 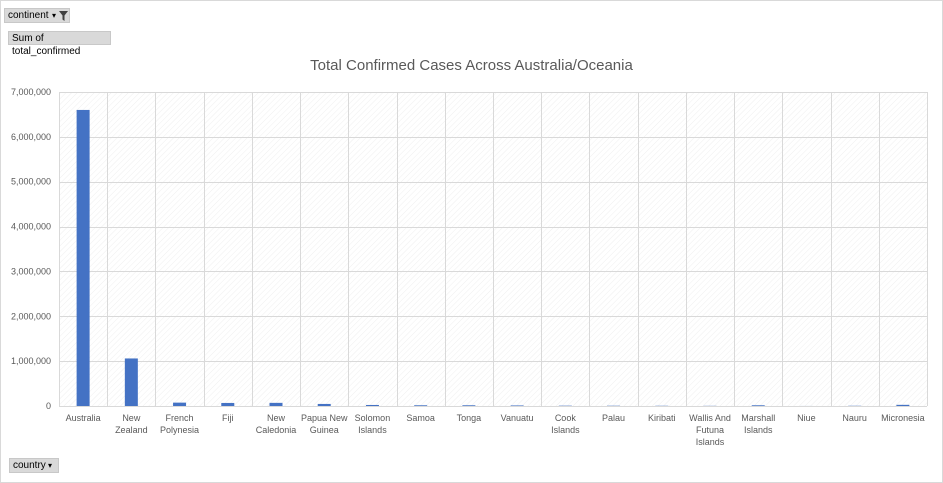 I want to click on x-tick-label: Cook Islands, so click(x=565, y=424).